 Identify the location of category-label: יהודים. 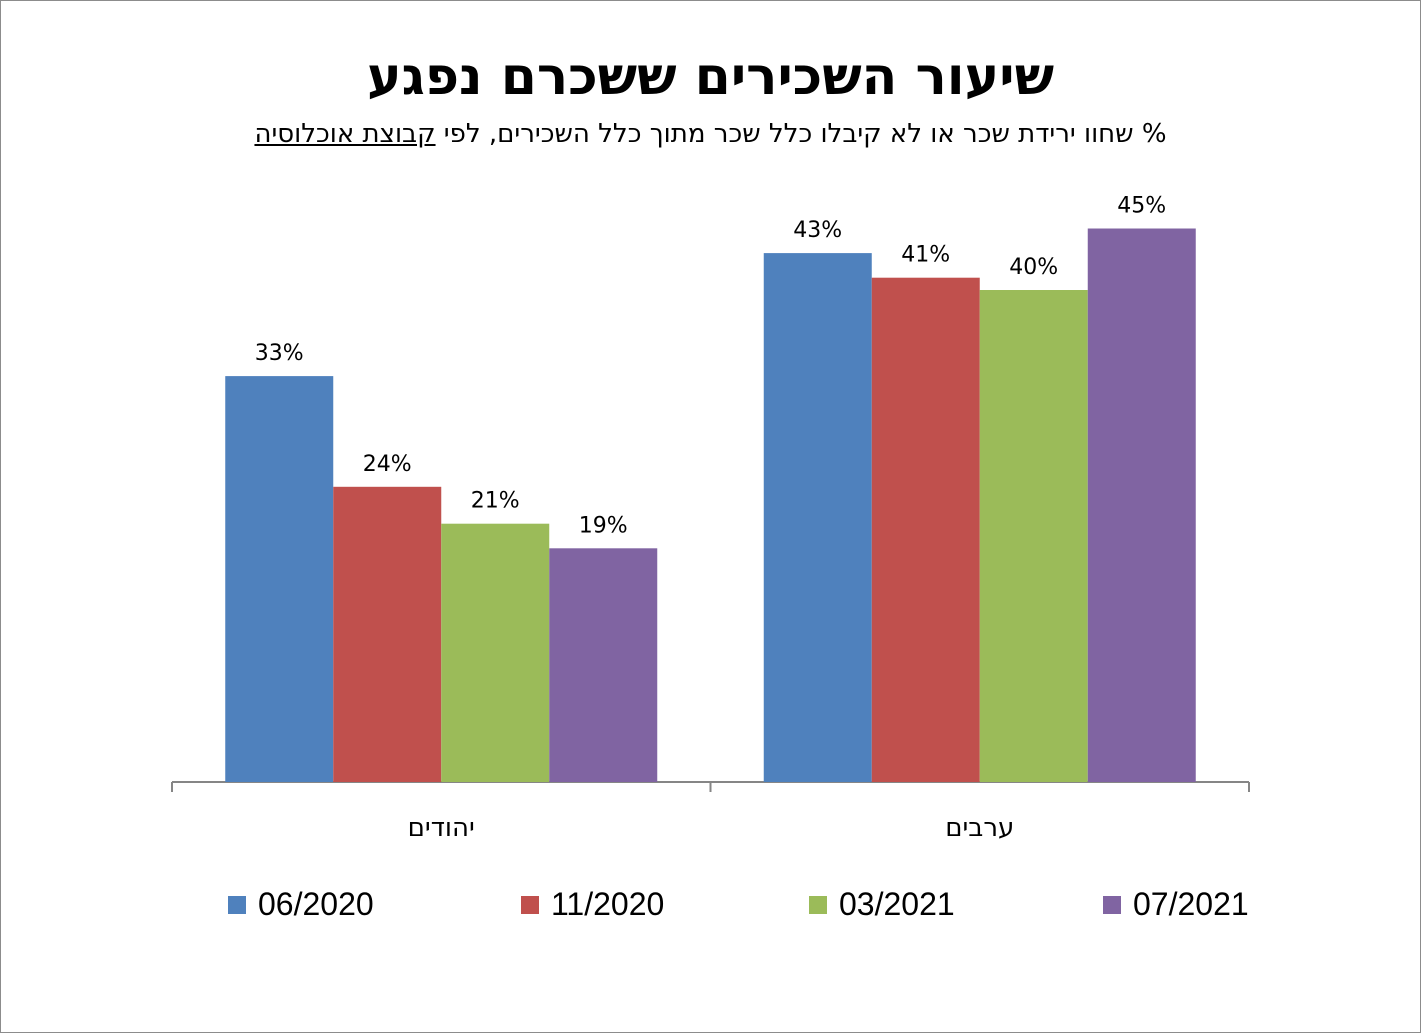
(441, 828).